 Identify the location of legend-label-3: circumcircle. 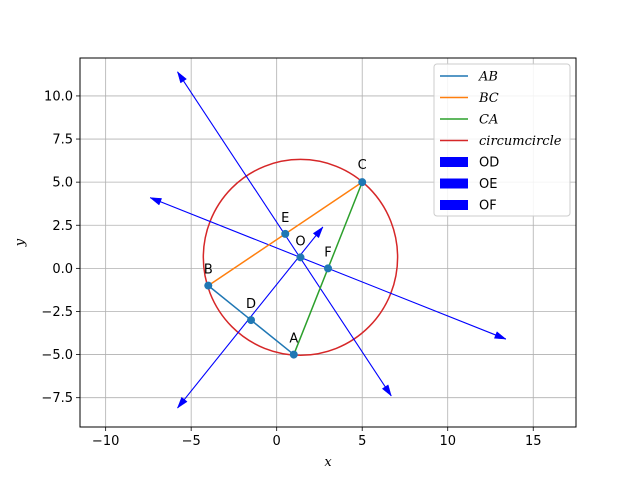
(520, 141).